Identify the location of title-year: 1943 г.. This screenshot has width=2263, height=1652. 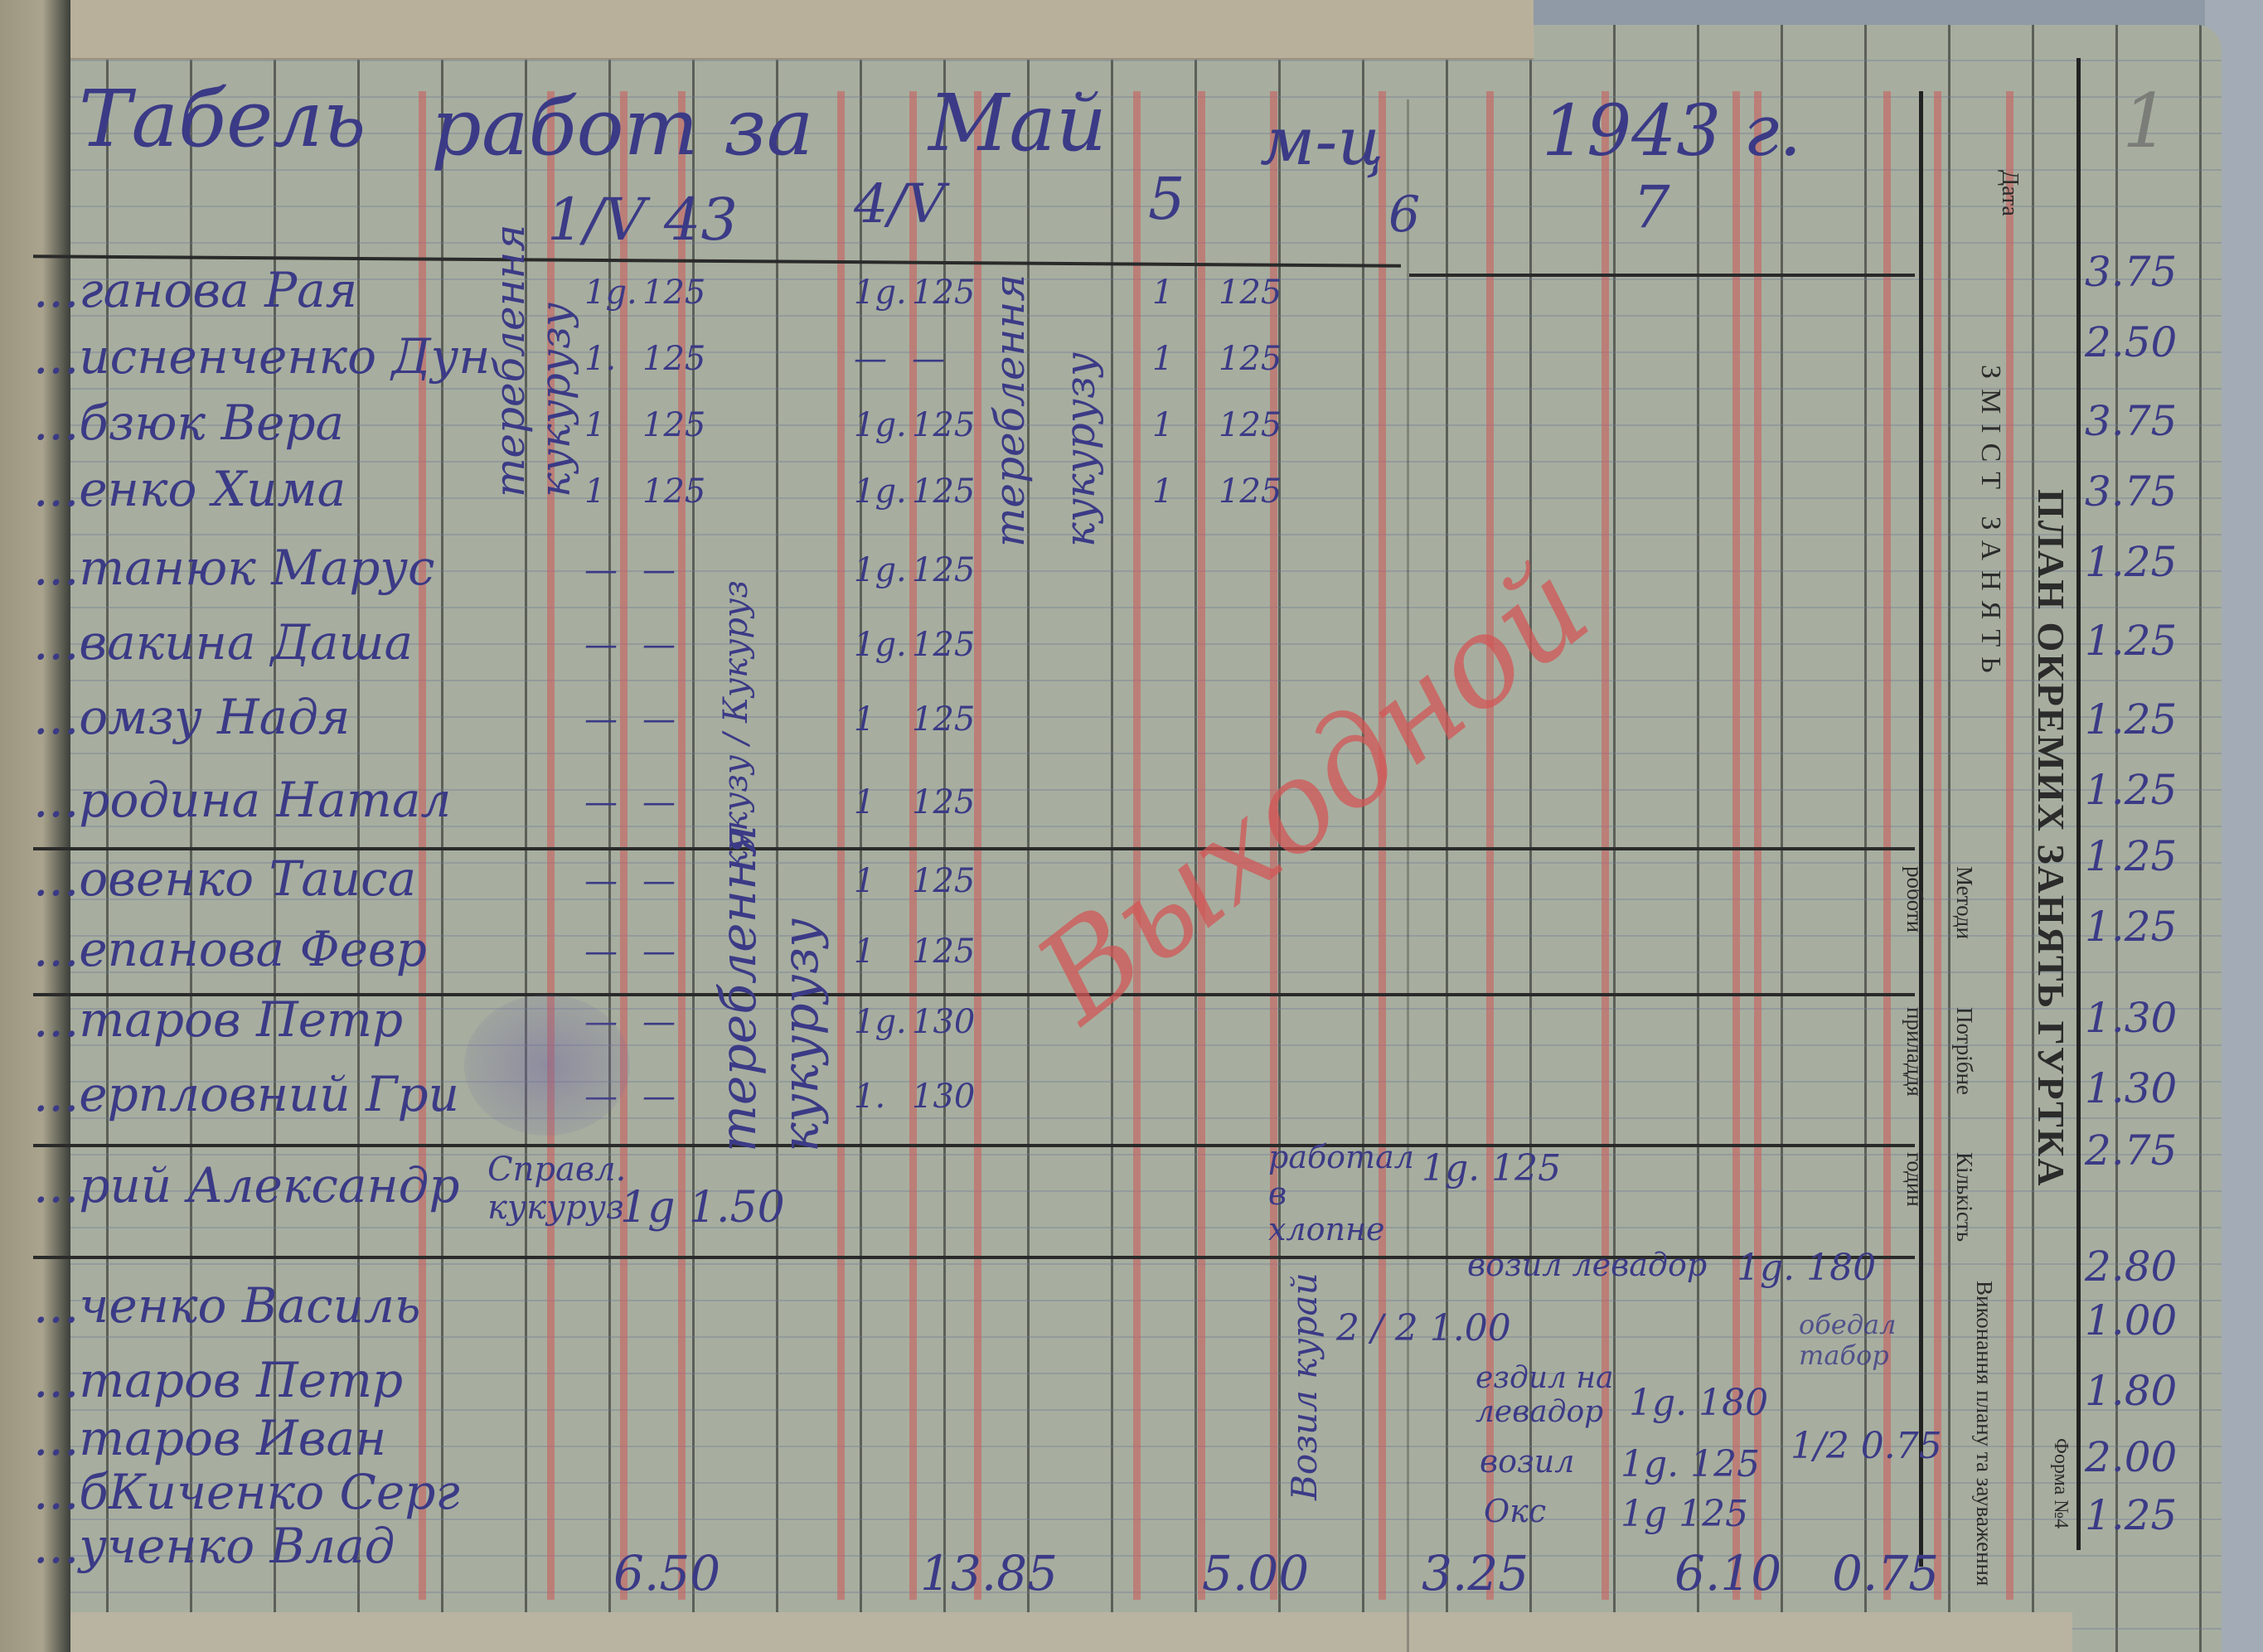
(1672, 131).